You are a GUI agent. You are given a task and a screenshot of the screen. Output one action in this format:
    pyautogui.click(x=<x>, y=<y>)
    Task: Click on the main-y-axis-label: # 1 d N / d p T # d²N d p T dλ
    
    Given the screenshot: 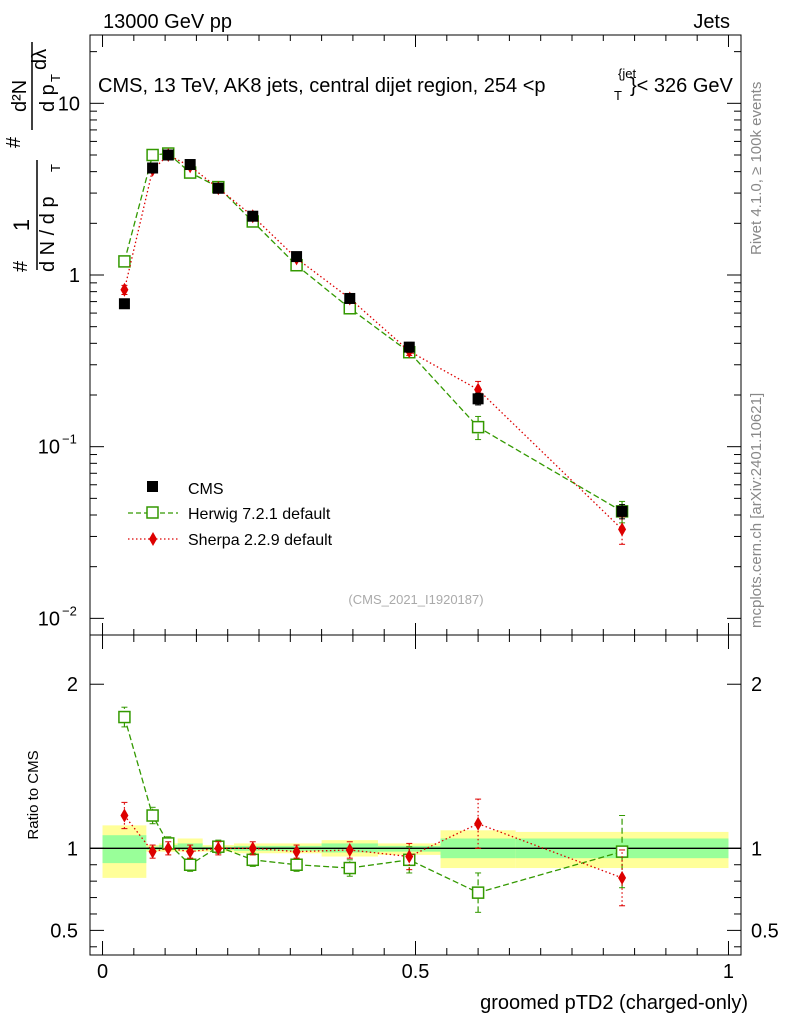 What is the action you would take?
    pyautogui.click(x=33, y=157)
    